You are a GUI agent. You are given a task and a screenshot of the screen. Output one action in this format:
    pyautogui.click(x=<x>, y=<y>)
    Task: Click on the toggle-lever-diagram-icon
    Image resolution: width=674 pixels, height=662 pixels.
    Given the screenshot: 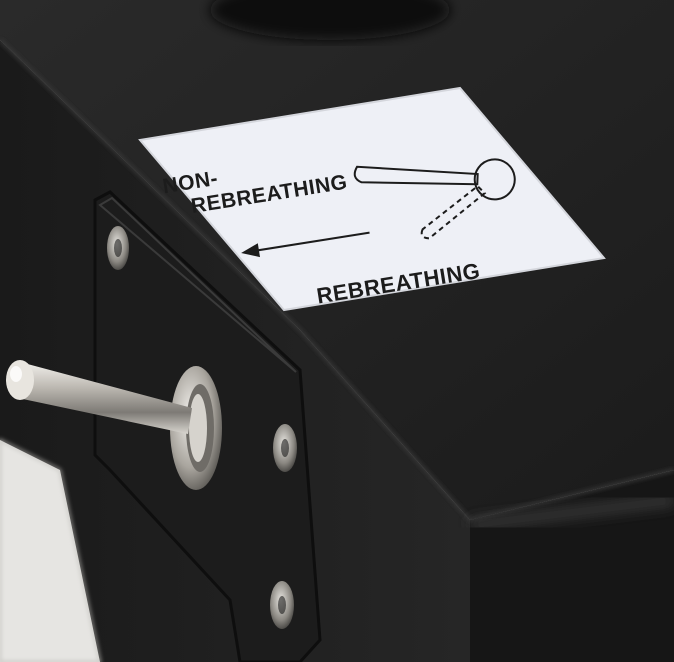 What is the action you would take?
    pyautogui.click(x=434, y=199)
    